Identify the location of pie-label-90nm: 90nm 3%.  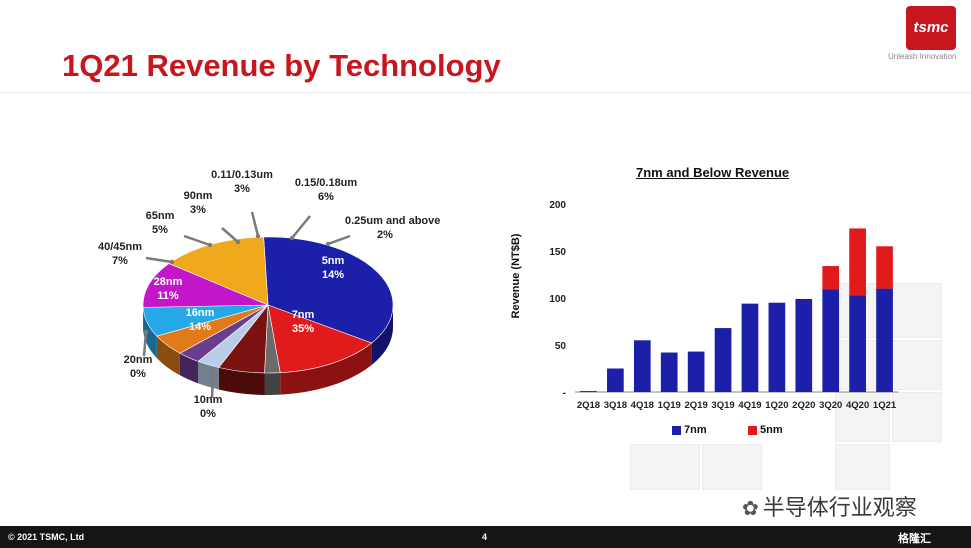
(198, 203).